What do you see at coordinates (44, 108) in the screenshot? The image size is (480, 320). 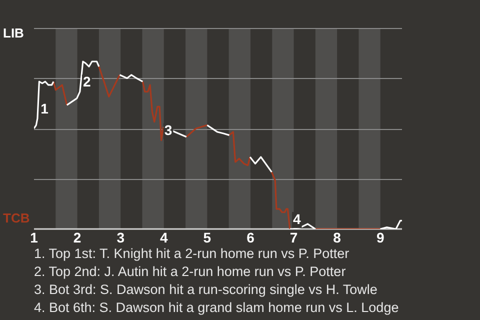 I see `annotation: 1` at bounding box center [44, 108].